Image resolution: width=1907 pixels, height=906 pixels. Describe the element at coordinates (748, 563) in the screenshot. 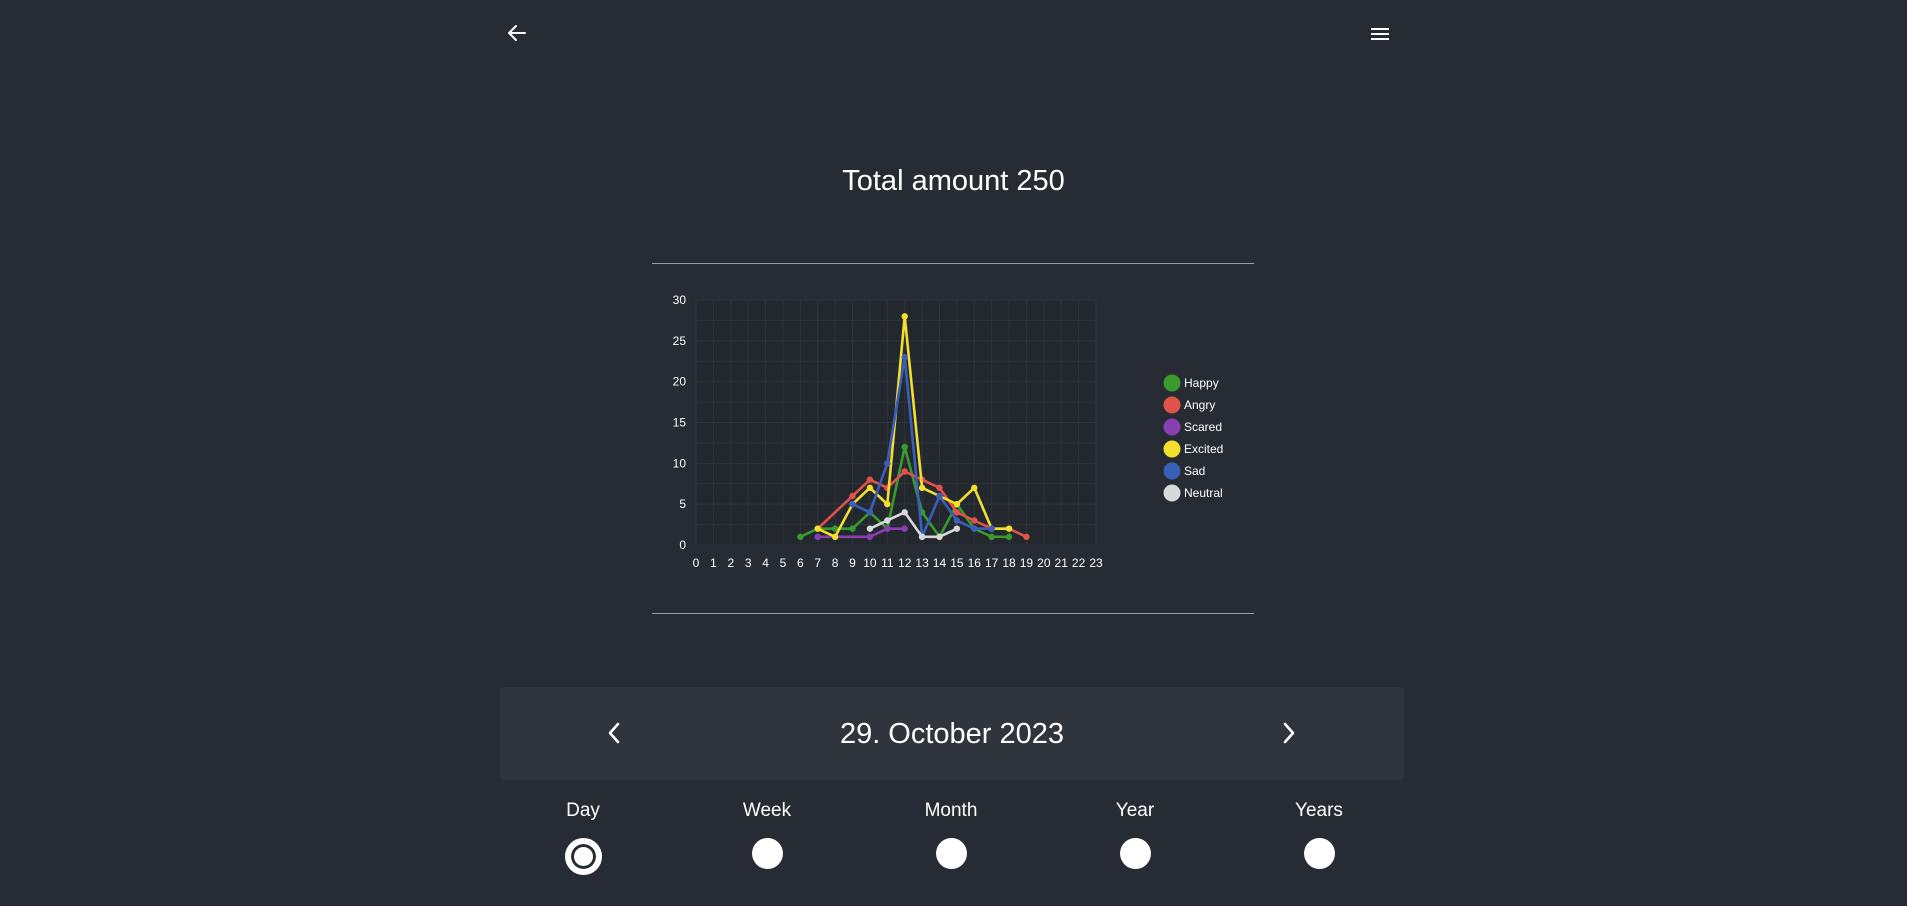

I see `x-tick-label: 3` at that location.